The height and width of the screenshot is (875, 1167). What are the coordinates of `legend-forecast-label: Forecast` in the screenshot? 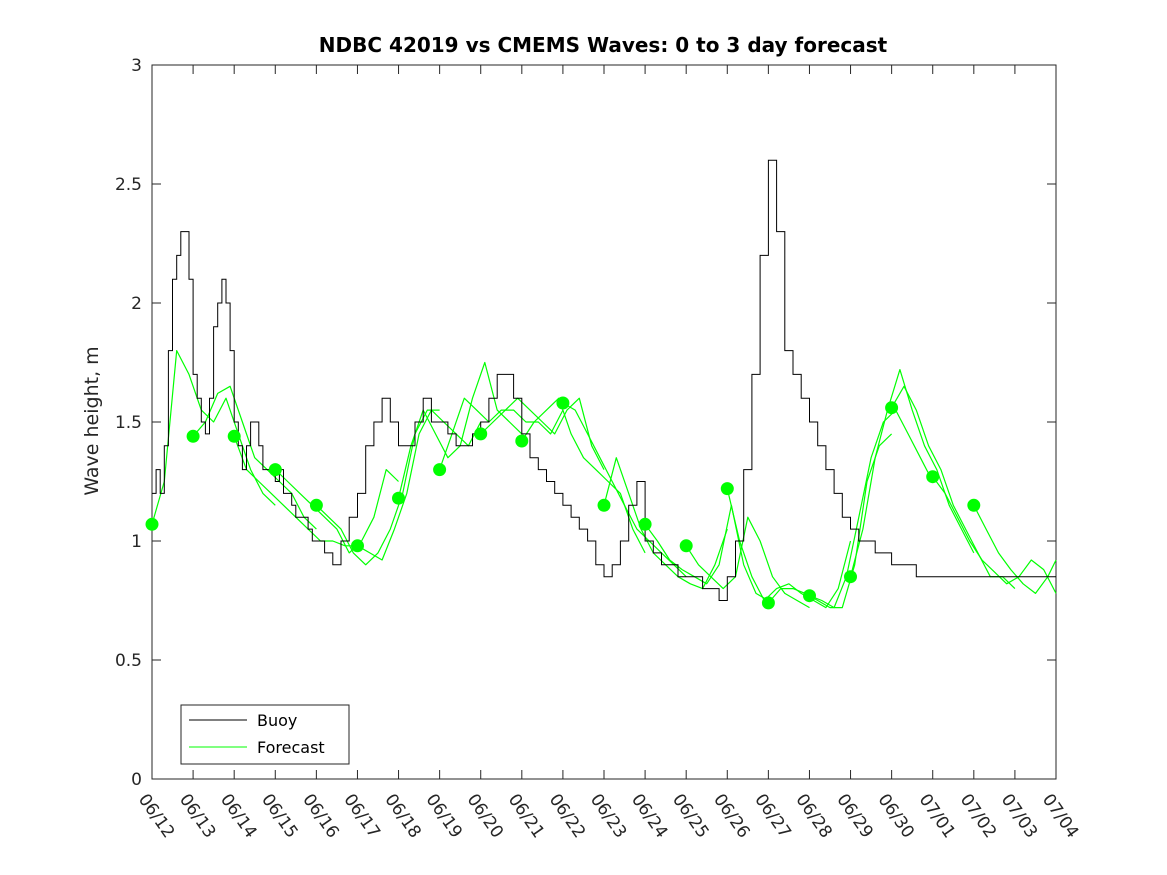 It's located at (291, 747).